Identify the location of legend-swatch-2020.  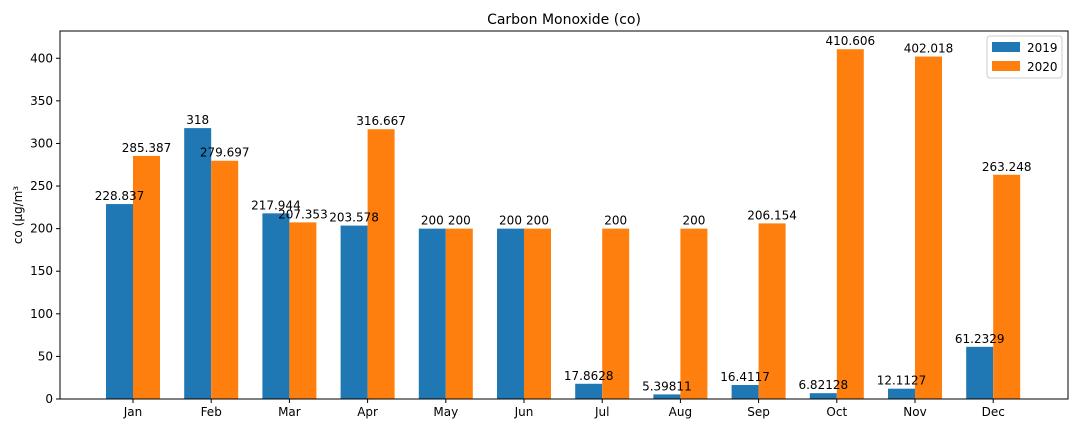
(1006, 66).